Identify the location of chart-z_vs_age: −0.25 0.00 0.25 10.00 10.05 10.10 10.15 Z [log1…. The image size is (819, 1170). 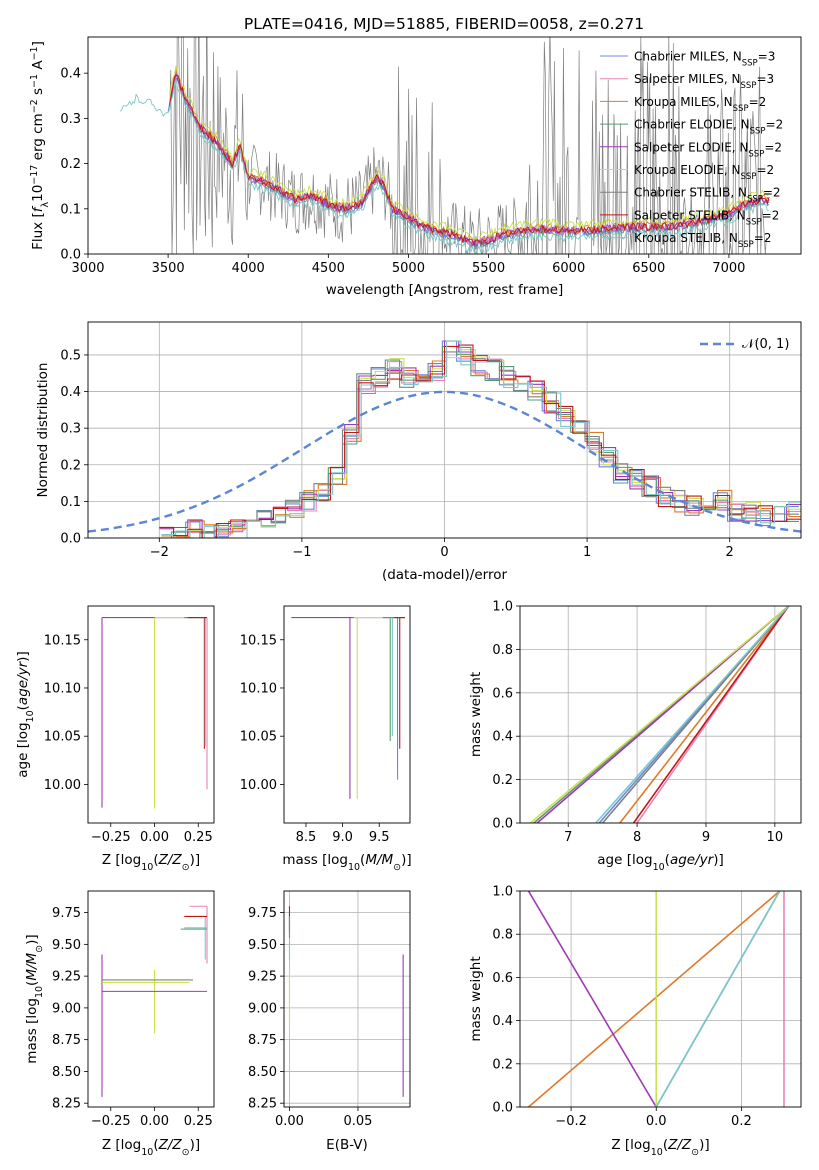
(115, 739).